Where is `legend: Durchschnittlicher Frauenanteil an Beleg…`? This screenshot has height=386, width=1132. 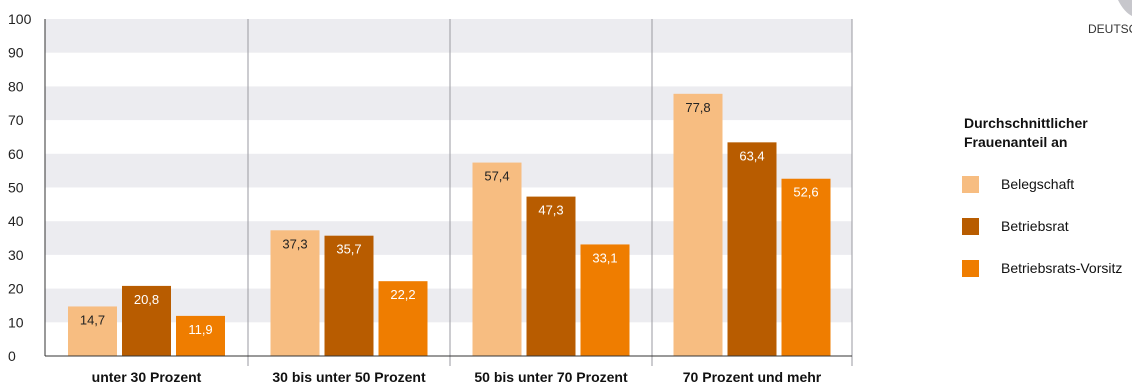
legend: Durchschnittlicher Frauenanteil an Beleg… is located at coordinates (1042, 196).